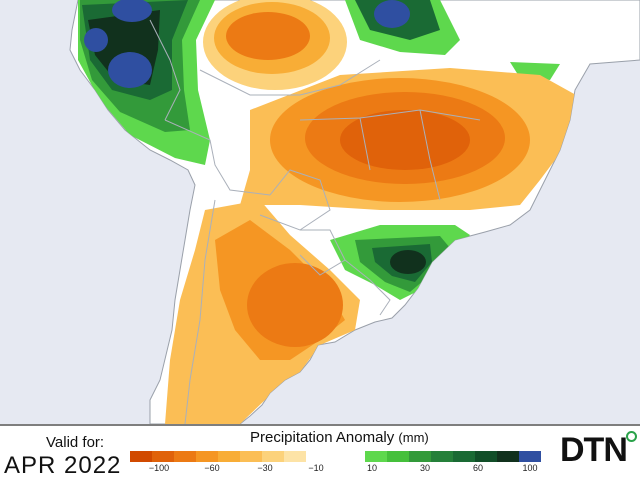  I want to click on valid-date: APR 2022, so click(63, 465).